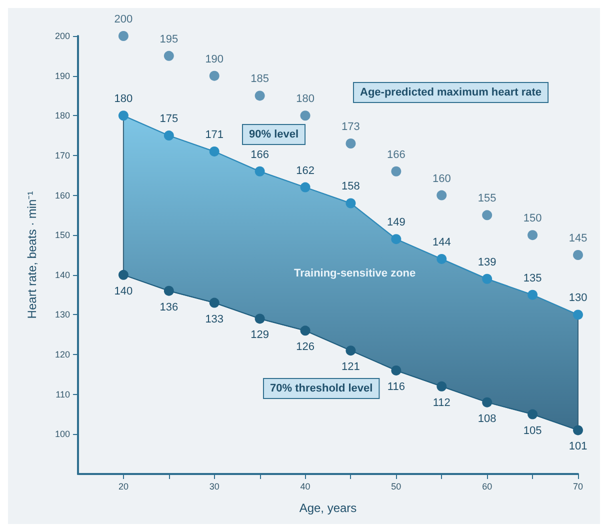 This screenshot has height=532, width=608. What do you see at coordinates (169, 119) in the screenshot?
I see `data-label: 175` at bounding box center [169, 119].